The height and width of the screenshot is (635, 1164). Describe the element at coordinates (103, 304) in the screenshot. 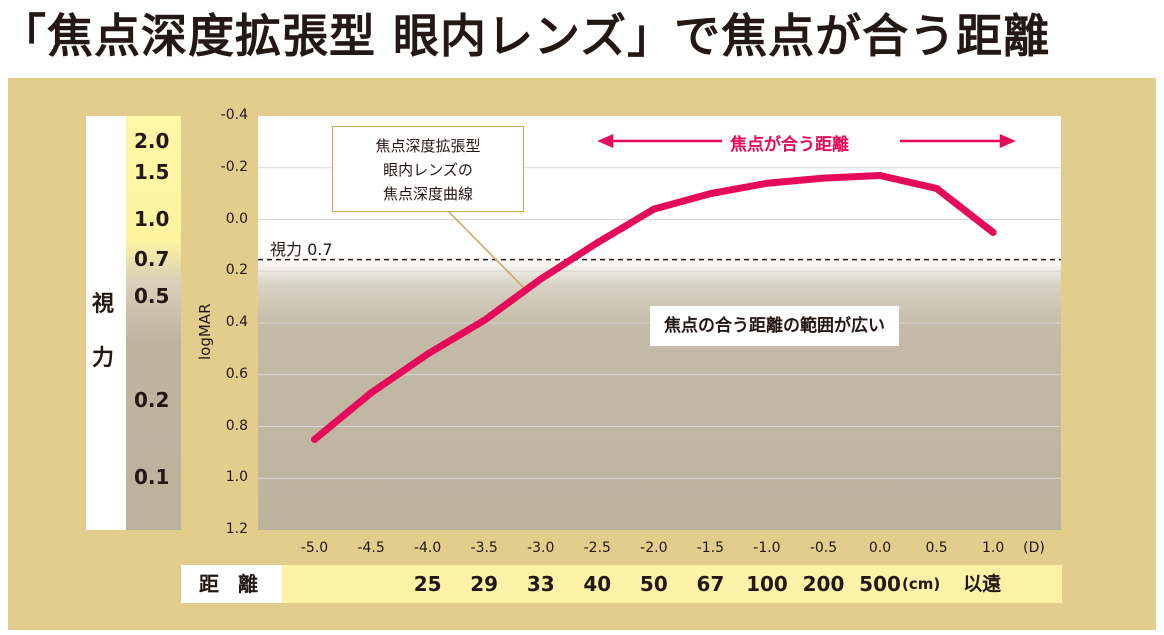

I see `vision-axis-label-1: 視` at that location.